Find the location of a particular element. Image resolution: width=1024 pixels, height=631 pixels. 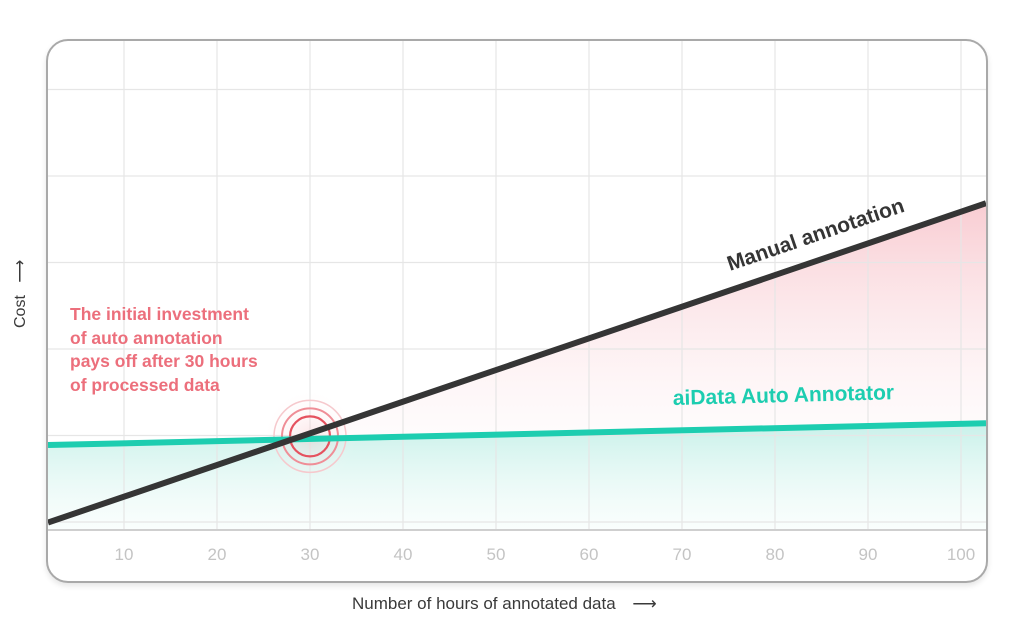

y-axis-title: Cost ⟶ is located at coordinates (22, 283).